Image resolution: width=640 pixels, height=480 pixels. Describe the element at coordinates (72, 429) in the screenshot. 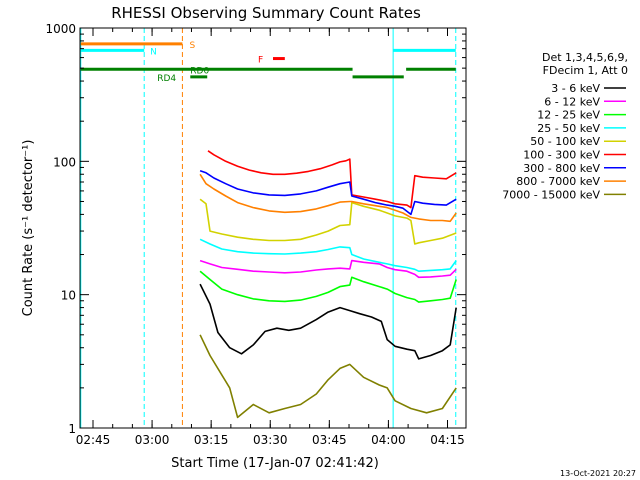

I see `y-tick-label-0: 1` at that location.